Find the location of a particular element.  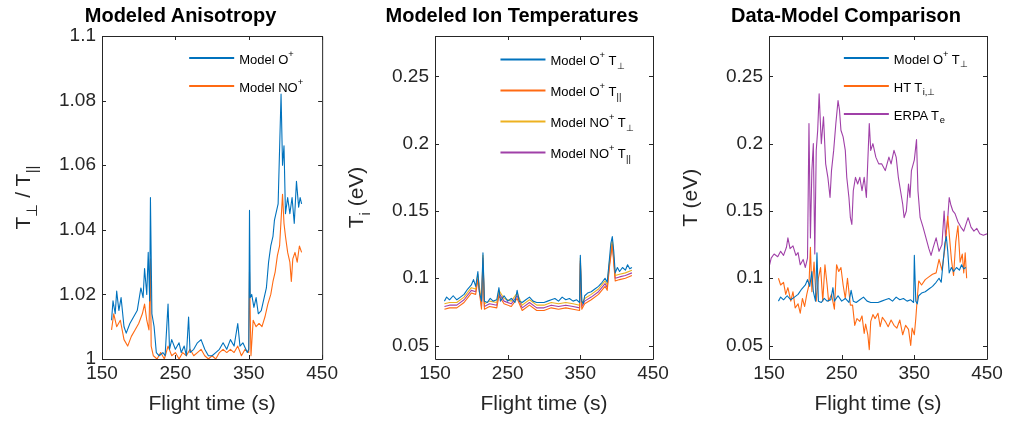

y-tick-label: 1.04 is located at coordinates (78, 229).